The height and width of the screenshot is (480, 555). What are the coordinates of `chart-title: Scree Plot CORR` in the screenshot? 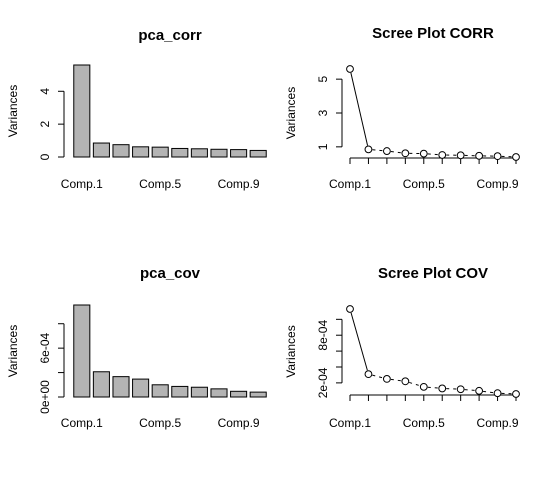 It's located at (433, 33).